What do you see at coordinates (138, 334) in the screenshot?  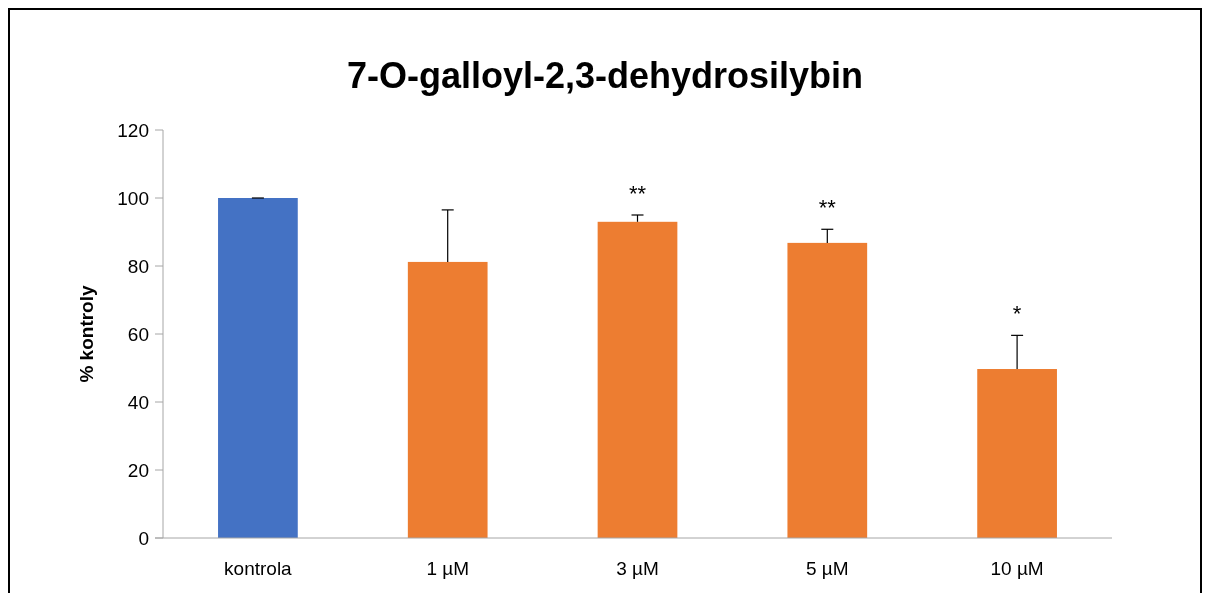 I see `y-tick-label: 60` at bounding box center [138, 334].